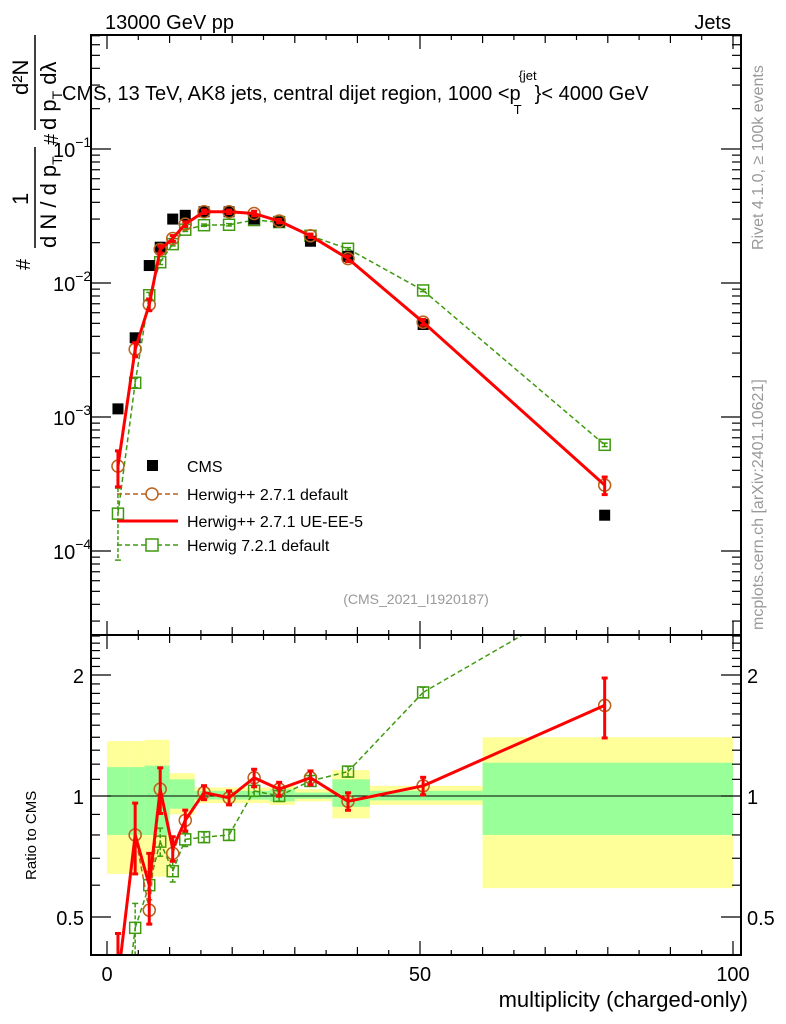 This screenshot has height=1024, width=786. What do you see at coordinates (758, 157) in the screenshot?
I see `rivet-label: Rivet 4.1.0, ≥ 100k events` at bounding box center [758, 157].